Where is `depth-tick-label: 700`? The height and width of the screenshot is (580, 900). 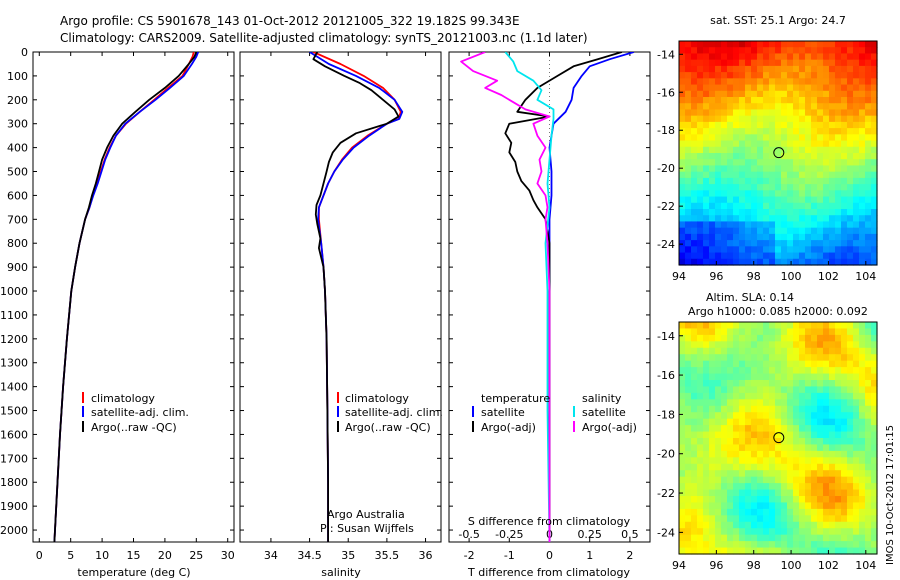 depth-tick-label: 700 is located at coordinates (17, 219).